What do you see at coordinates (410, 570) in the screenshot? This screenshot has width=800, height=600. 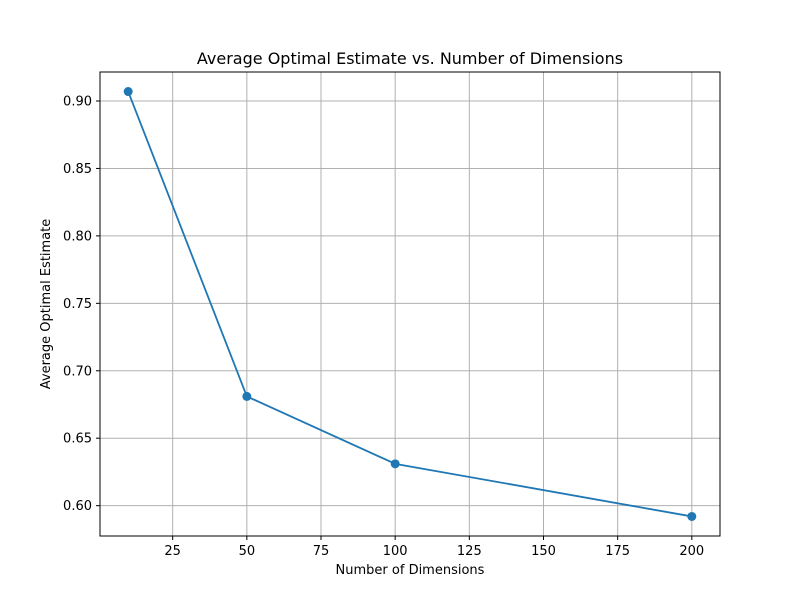 I see `x-axis-title: Number of Dimensions` at bounding box center [410, 570].